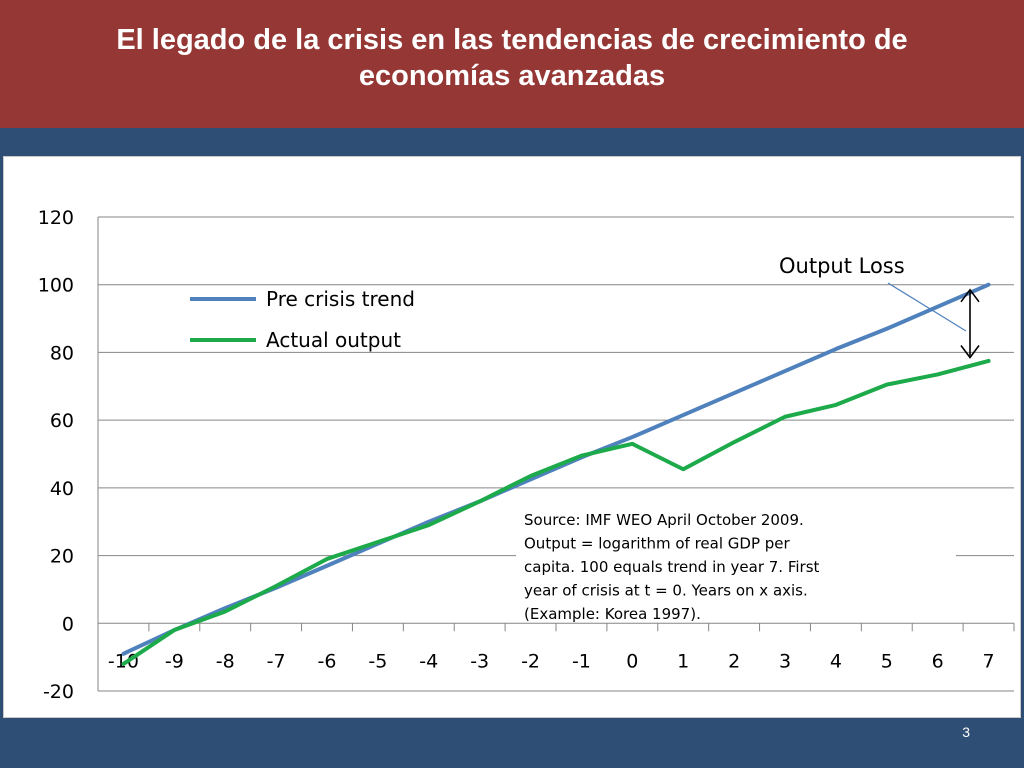 The image size is (1024, 768). What do you see at coordinates (56, 286) in the screenshot?
I see `y-tick-label: 100` at bounding box center [56, 286].